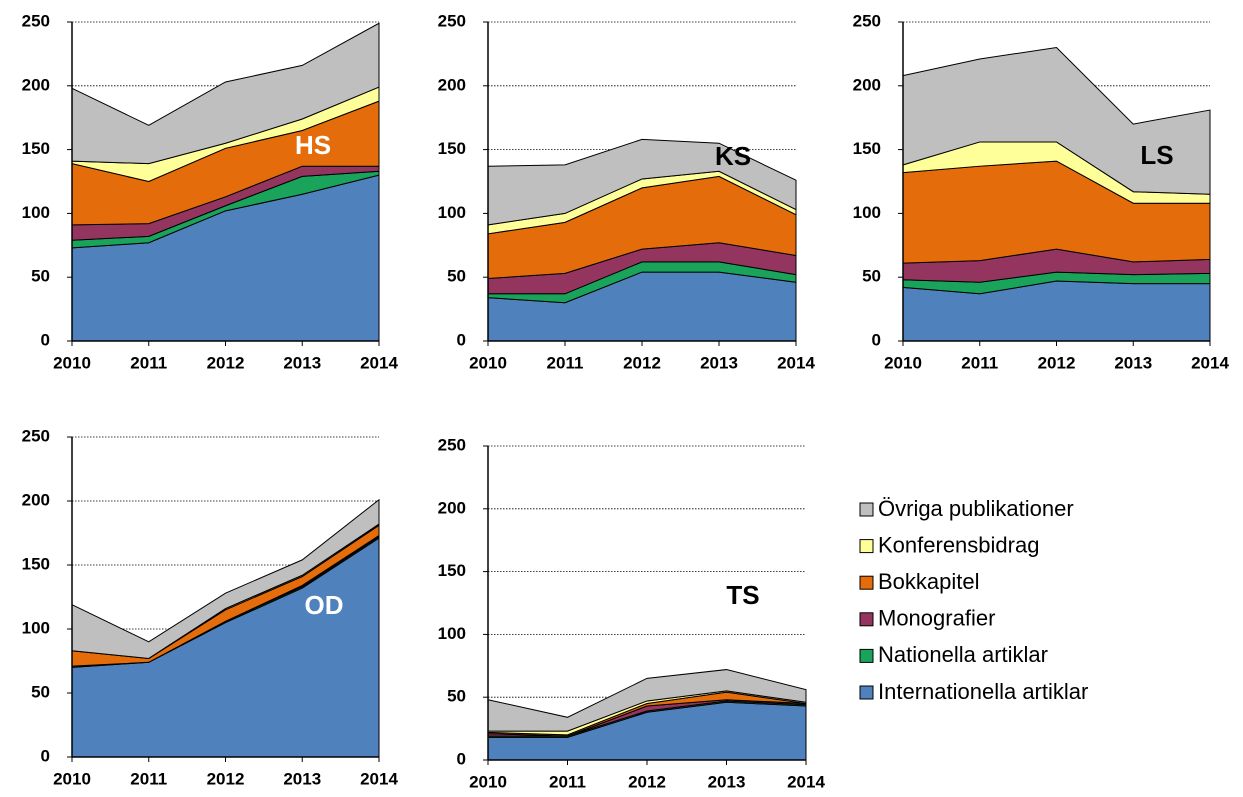 The width and height of the screenshot is (1243, 797). Describe the element at coordinates (1156, 155) in the screenshot. I see `panel-title: LS` at that location.